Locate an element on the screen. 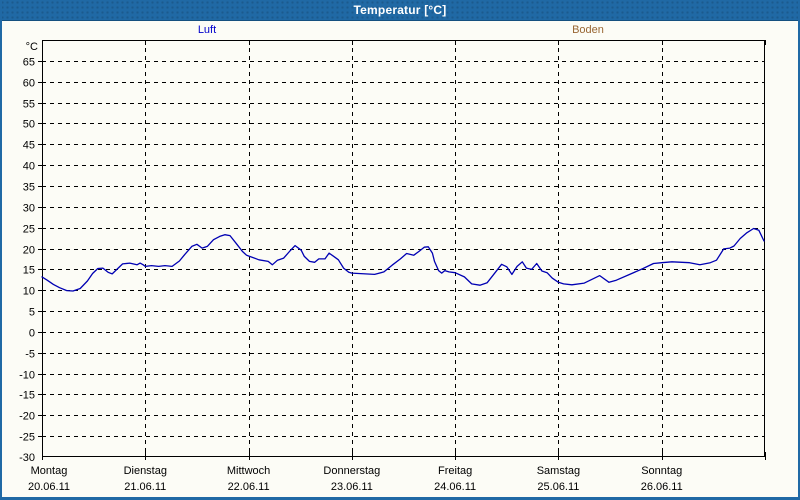 The height and width of the screenshot is (500, 800). legend-label-luft: Luft is located at coordinates (207, 30).